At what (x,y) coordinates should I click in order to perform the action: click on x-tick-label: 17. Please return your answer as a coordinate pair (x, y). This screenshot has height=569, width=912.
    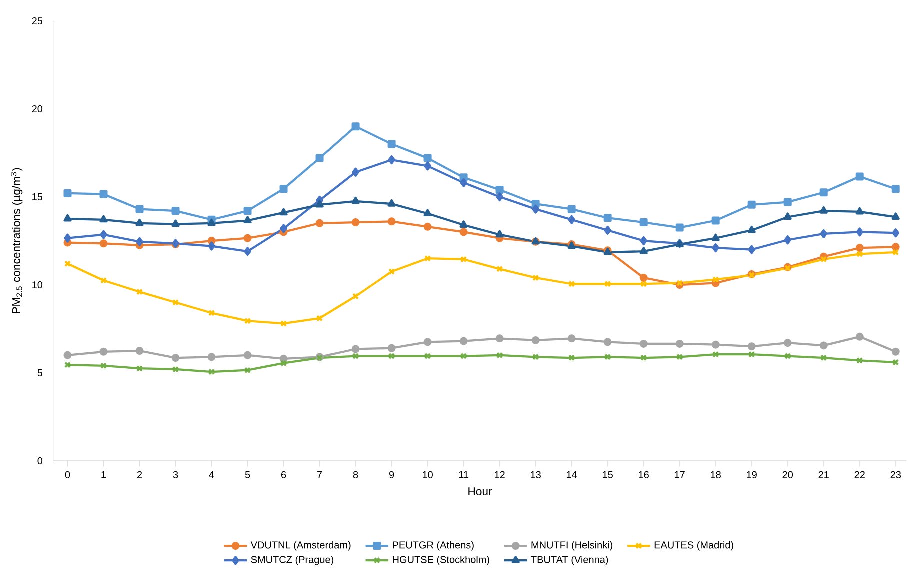
    Looking at the image, I should click on (680, 474).